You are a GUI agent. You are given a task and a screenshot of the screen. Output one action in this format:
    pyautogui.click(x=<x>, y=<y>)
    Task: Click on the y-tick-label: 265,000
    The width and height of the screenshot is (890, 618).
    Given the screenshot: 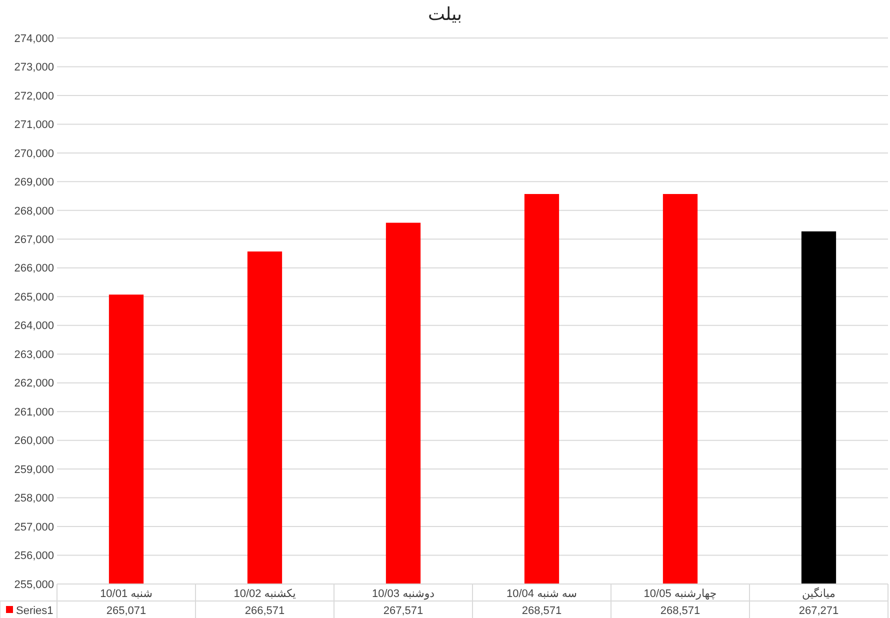 What is the action you would take?
    pyautogui.click(x=34, y=297)
    